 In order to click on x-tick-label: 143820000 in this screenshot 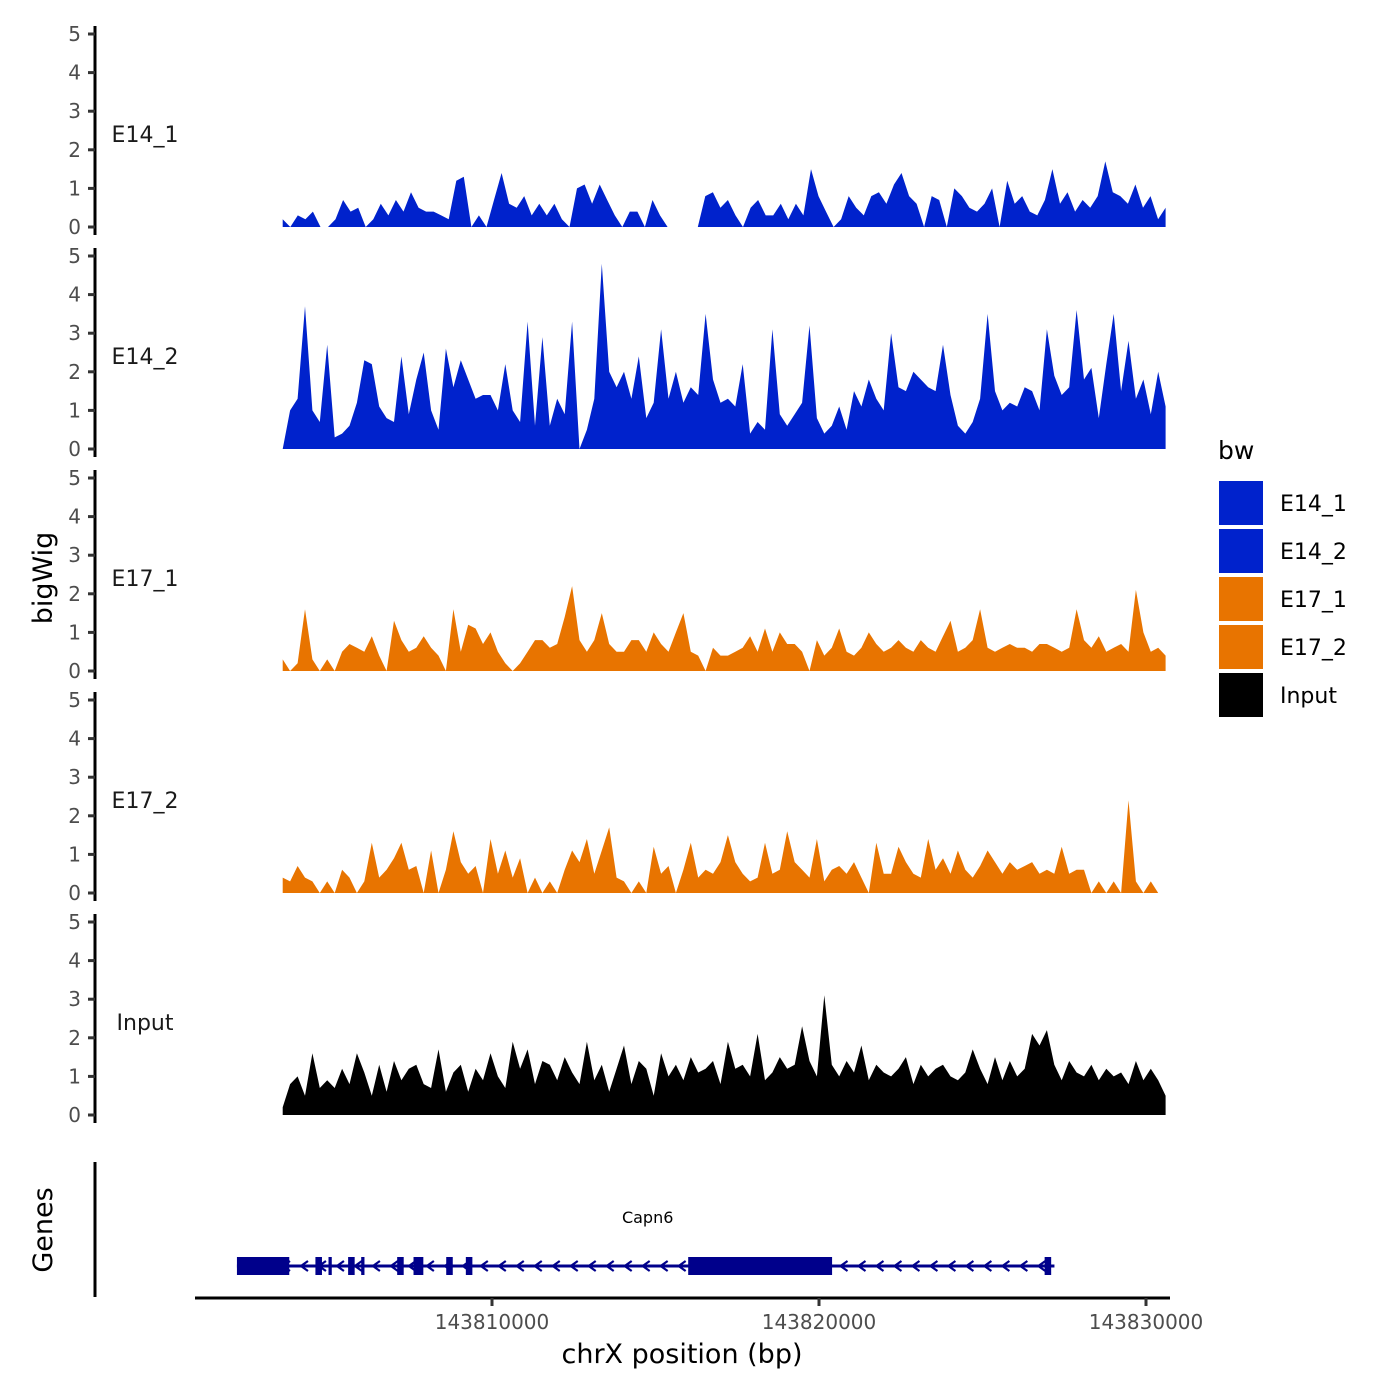, I will do `click(819, 1322)`.